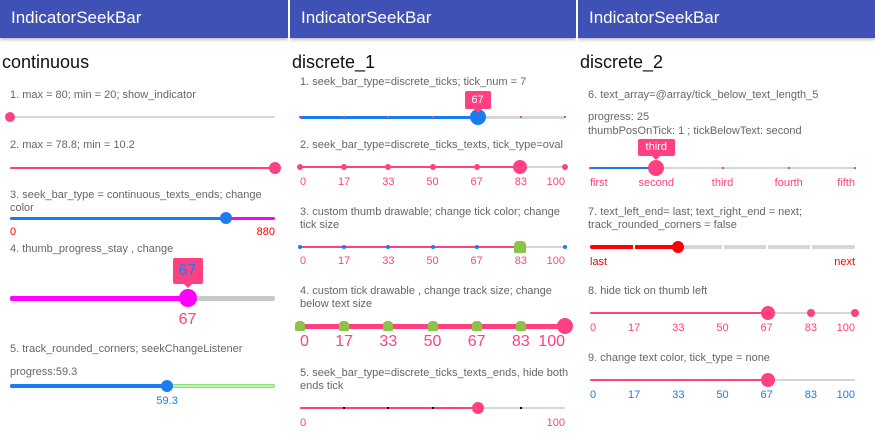 Image resolution: width=875 pixels, height=440 pixels. Describe the element at coordinates (599, 262) in the screenshot. I see `end-text-left: last` at that location.